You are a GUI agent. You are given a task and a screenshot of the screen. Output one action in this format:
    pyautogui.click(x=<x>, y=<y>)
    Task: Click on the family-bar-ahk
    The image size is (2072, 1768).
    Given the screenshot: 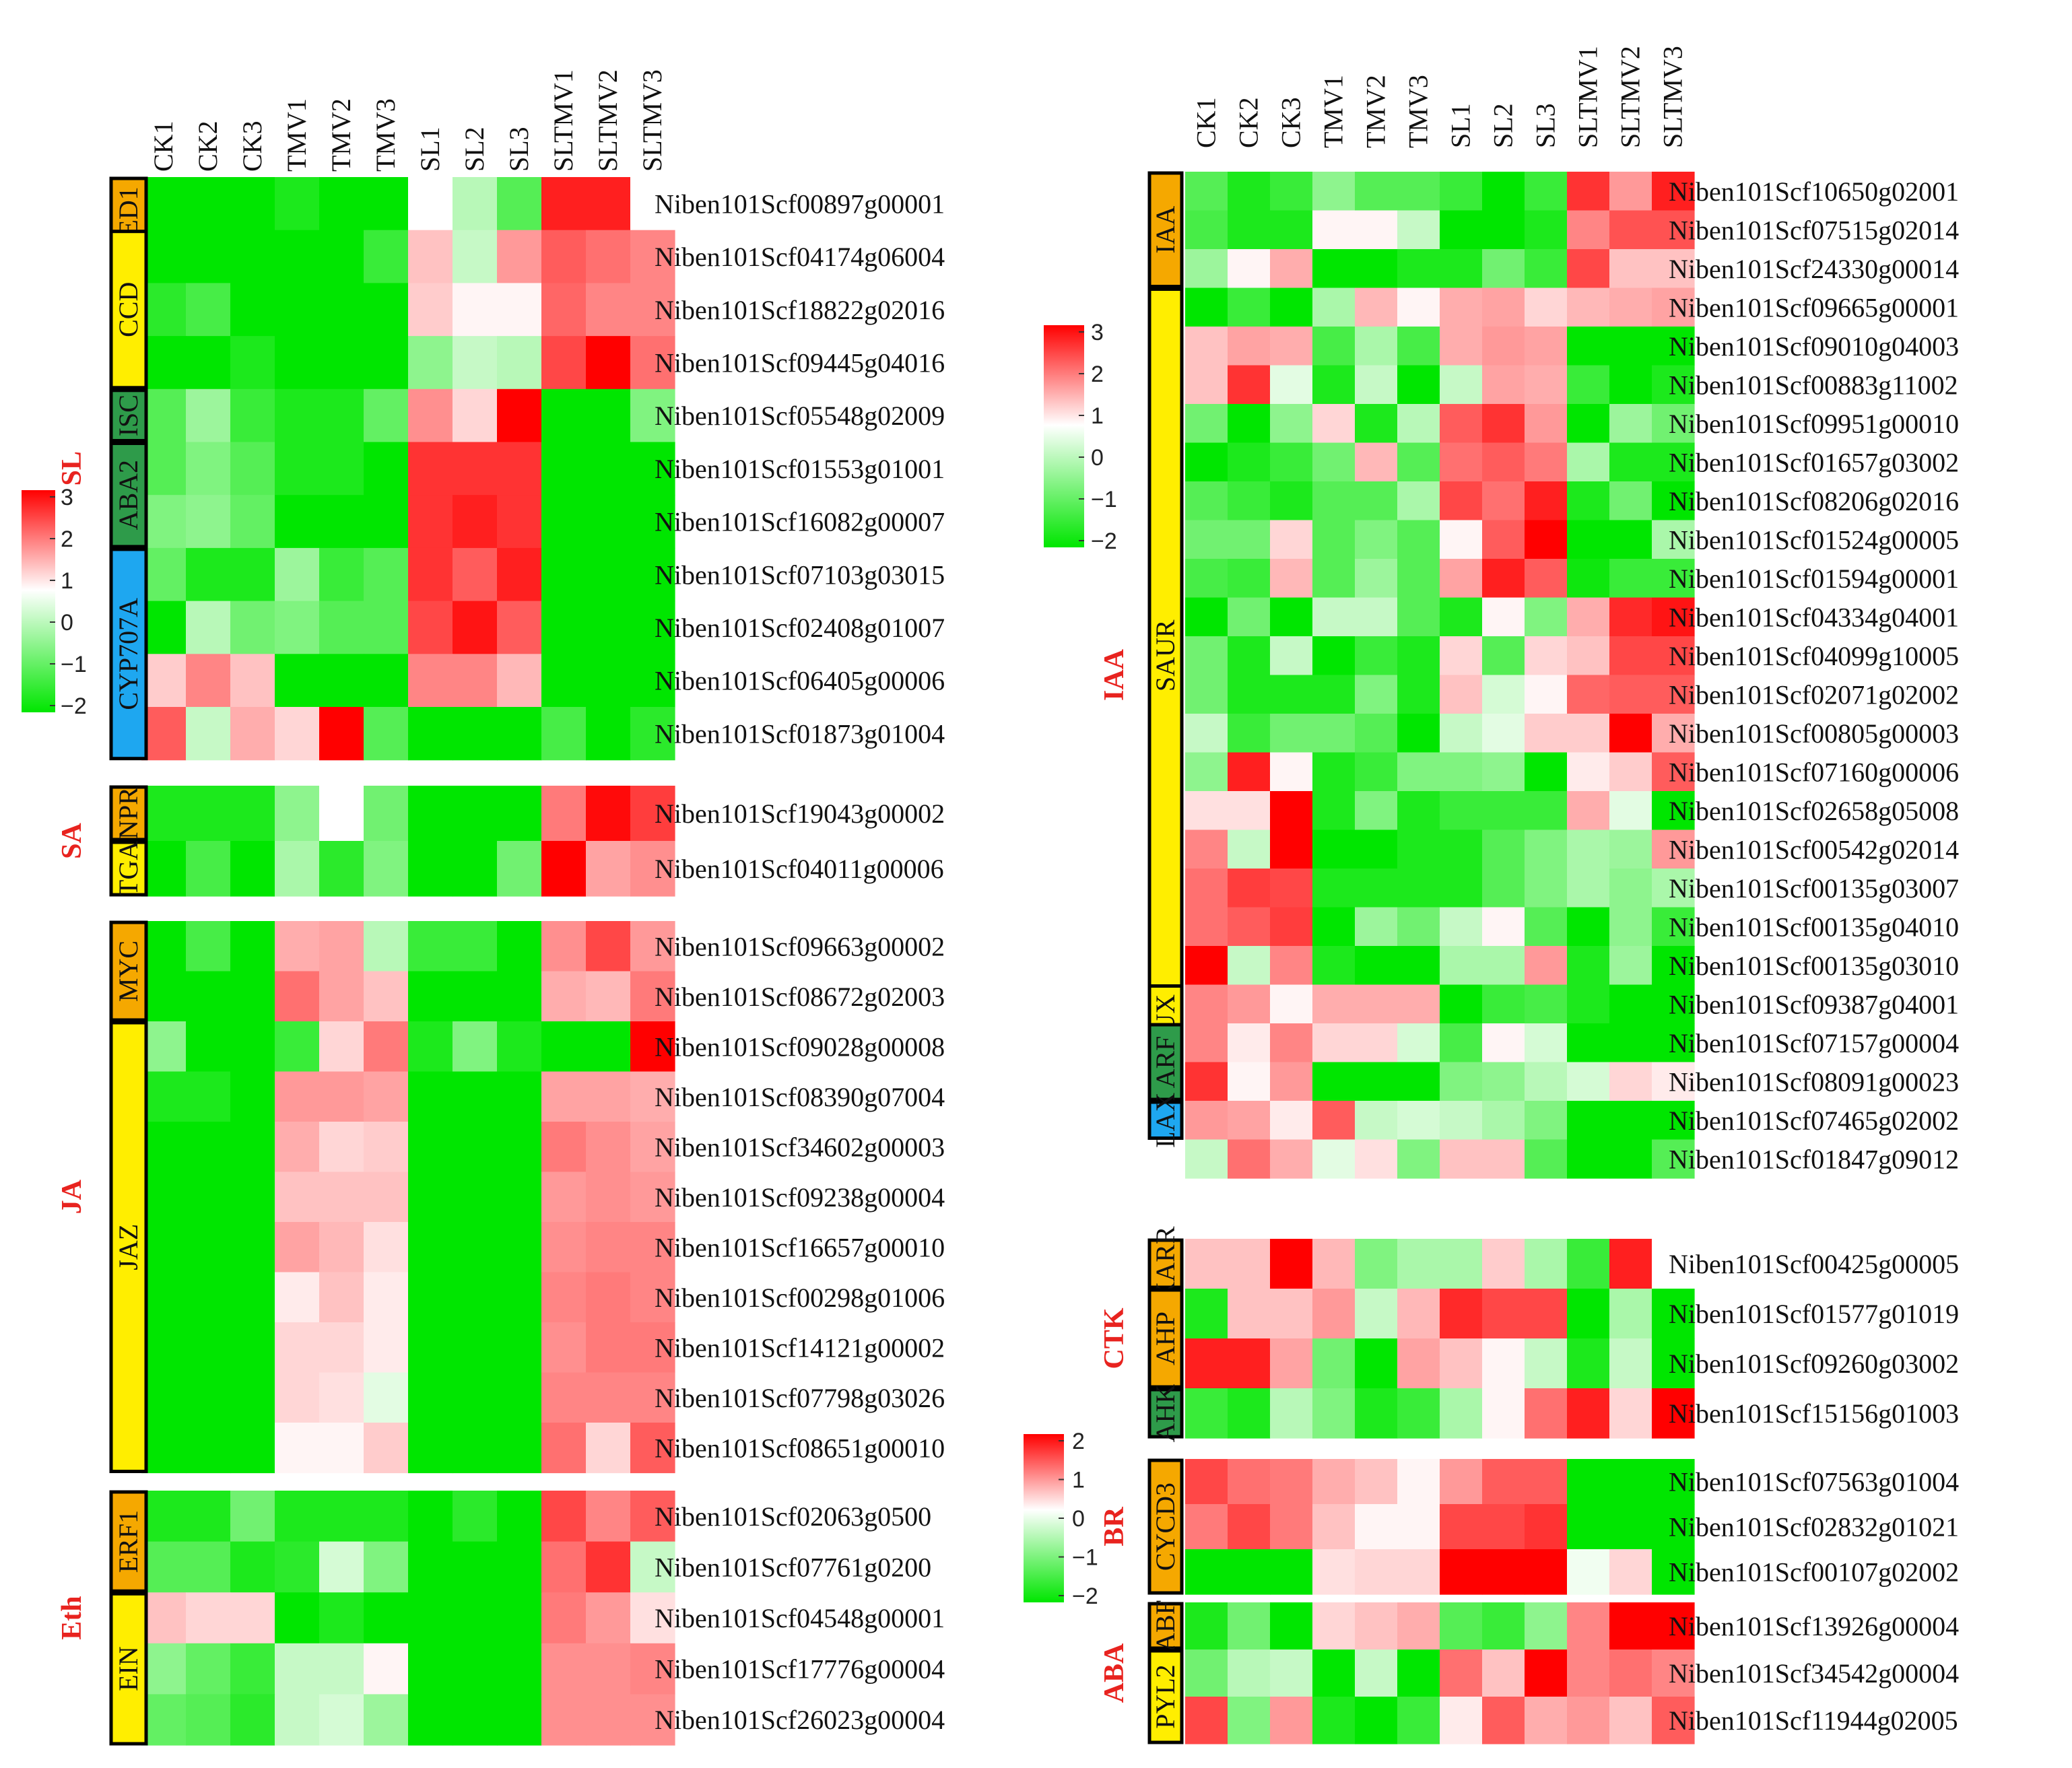 What is the action you would take?
    pyautogui.click(x=1165, y=1413)
    